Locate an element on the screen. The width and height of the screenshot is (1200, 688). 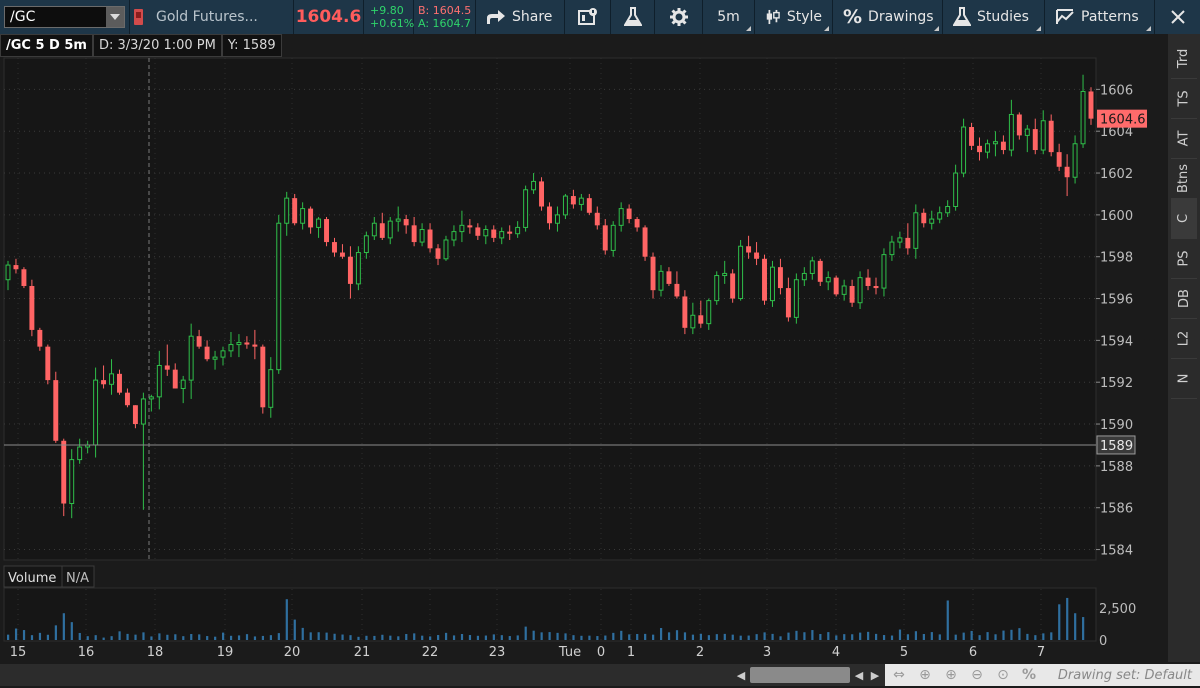
time-tick-label: Tue is located at coordinates (569, 652).